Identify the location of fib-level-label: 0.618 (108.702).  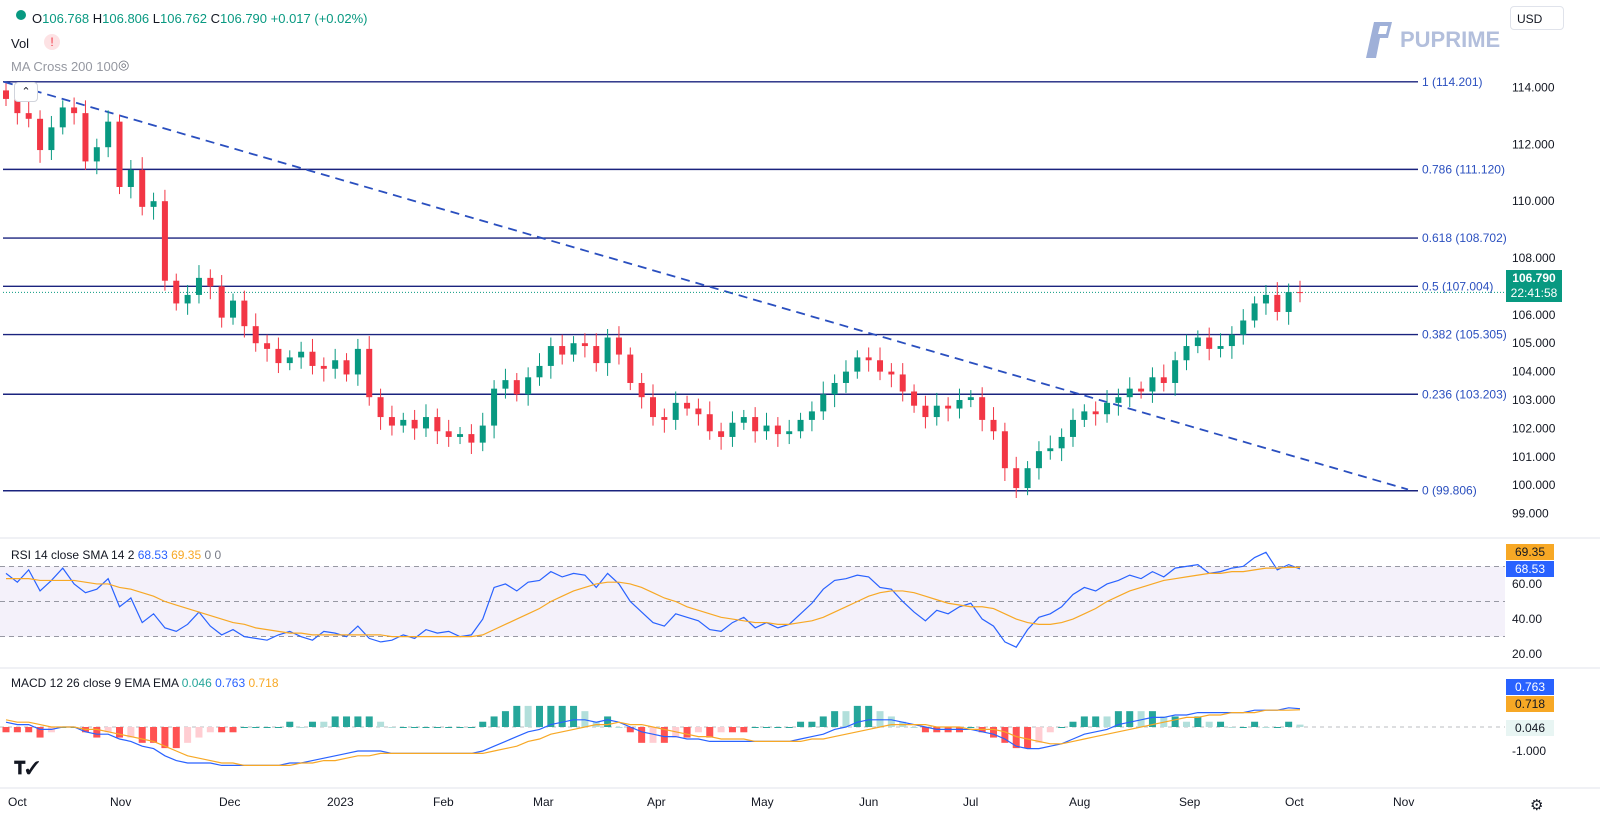
(1464, 238).